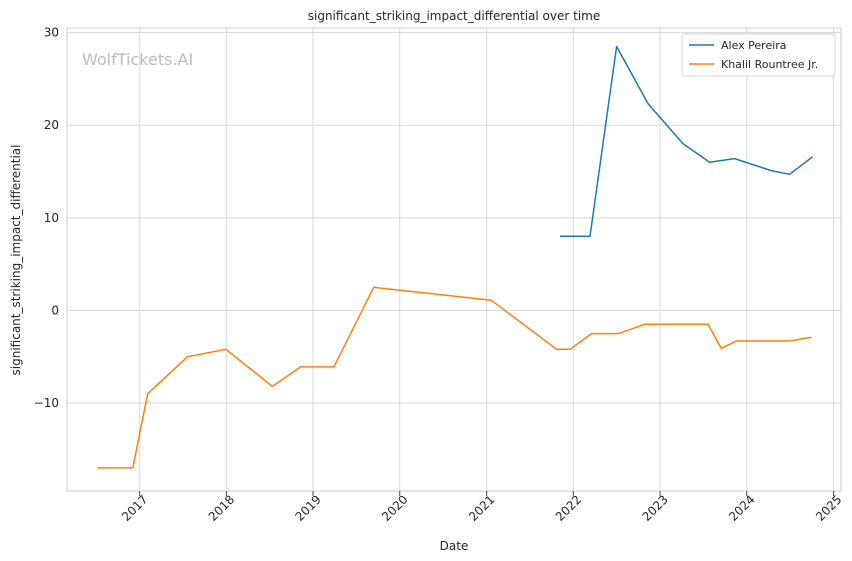 The width and height of the screenshot is (852, 561). I want to click on x-tick-label: 2021, so click(481, 507).